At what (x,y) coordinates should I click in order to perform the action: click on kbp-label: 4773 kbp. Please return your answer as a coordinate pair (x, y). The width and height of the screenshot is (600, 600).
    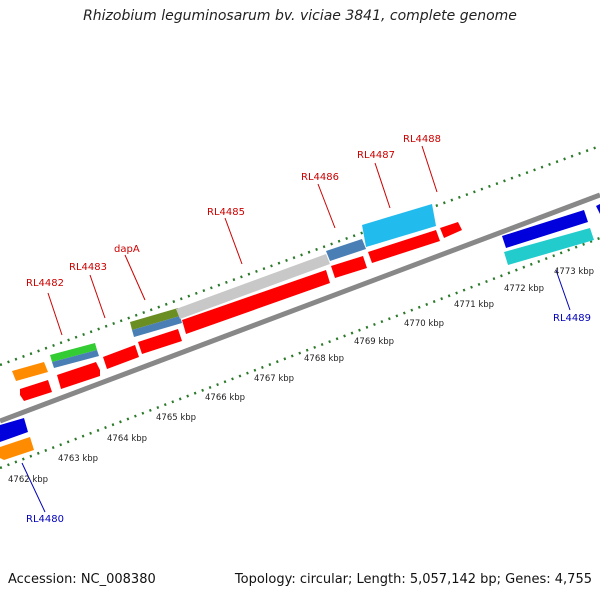
    Looking at the image, I should click on (574, 272).